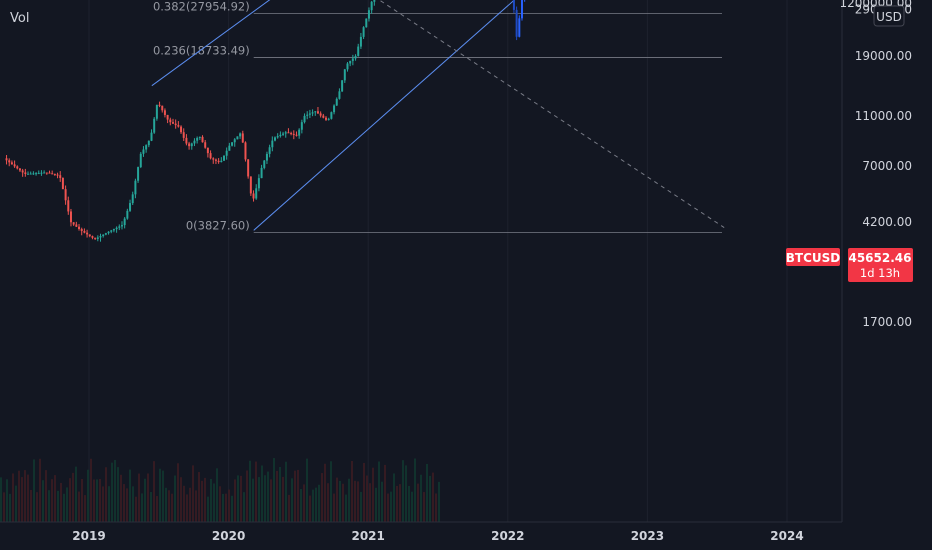 The height and width of the screenshot is (550, 932). I want to click on y-tick-label: 11000.00, so click(883, 116).